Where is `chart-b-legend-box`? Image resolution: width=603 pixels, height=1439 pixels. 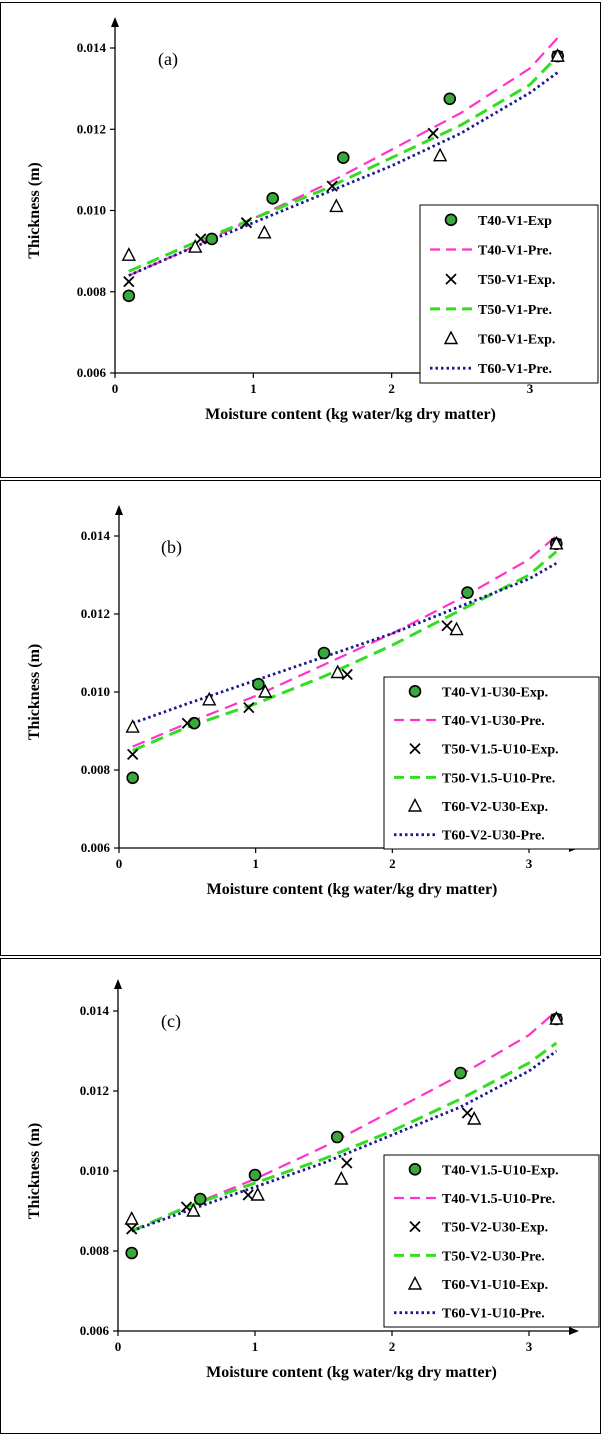
chart-b-legend-box is located at coordinates (491, 763).